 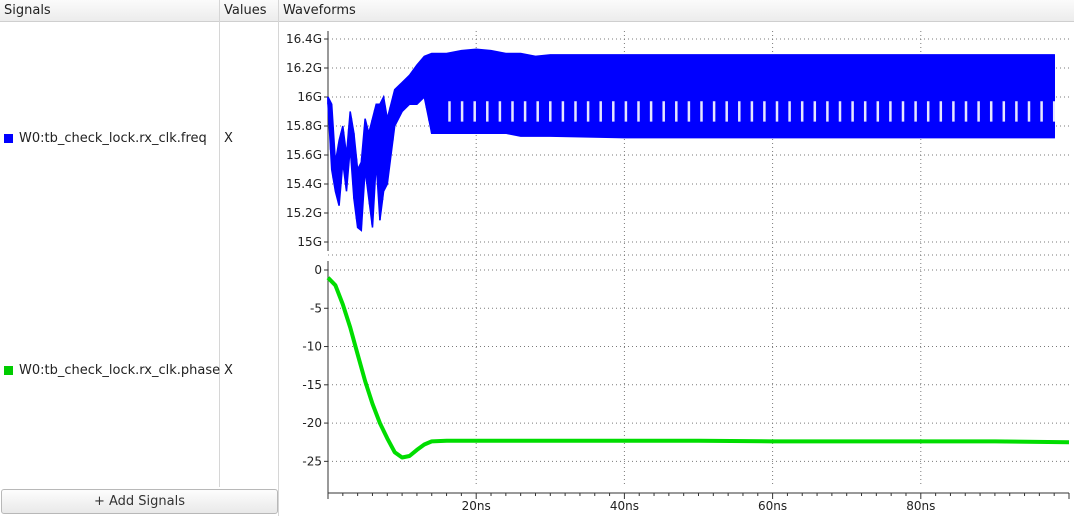 What do you see at coordinates (304, 184) in the screenshot?
I see `y-tick-label-freq: 15.4G` at bounding box center [304, 184].